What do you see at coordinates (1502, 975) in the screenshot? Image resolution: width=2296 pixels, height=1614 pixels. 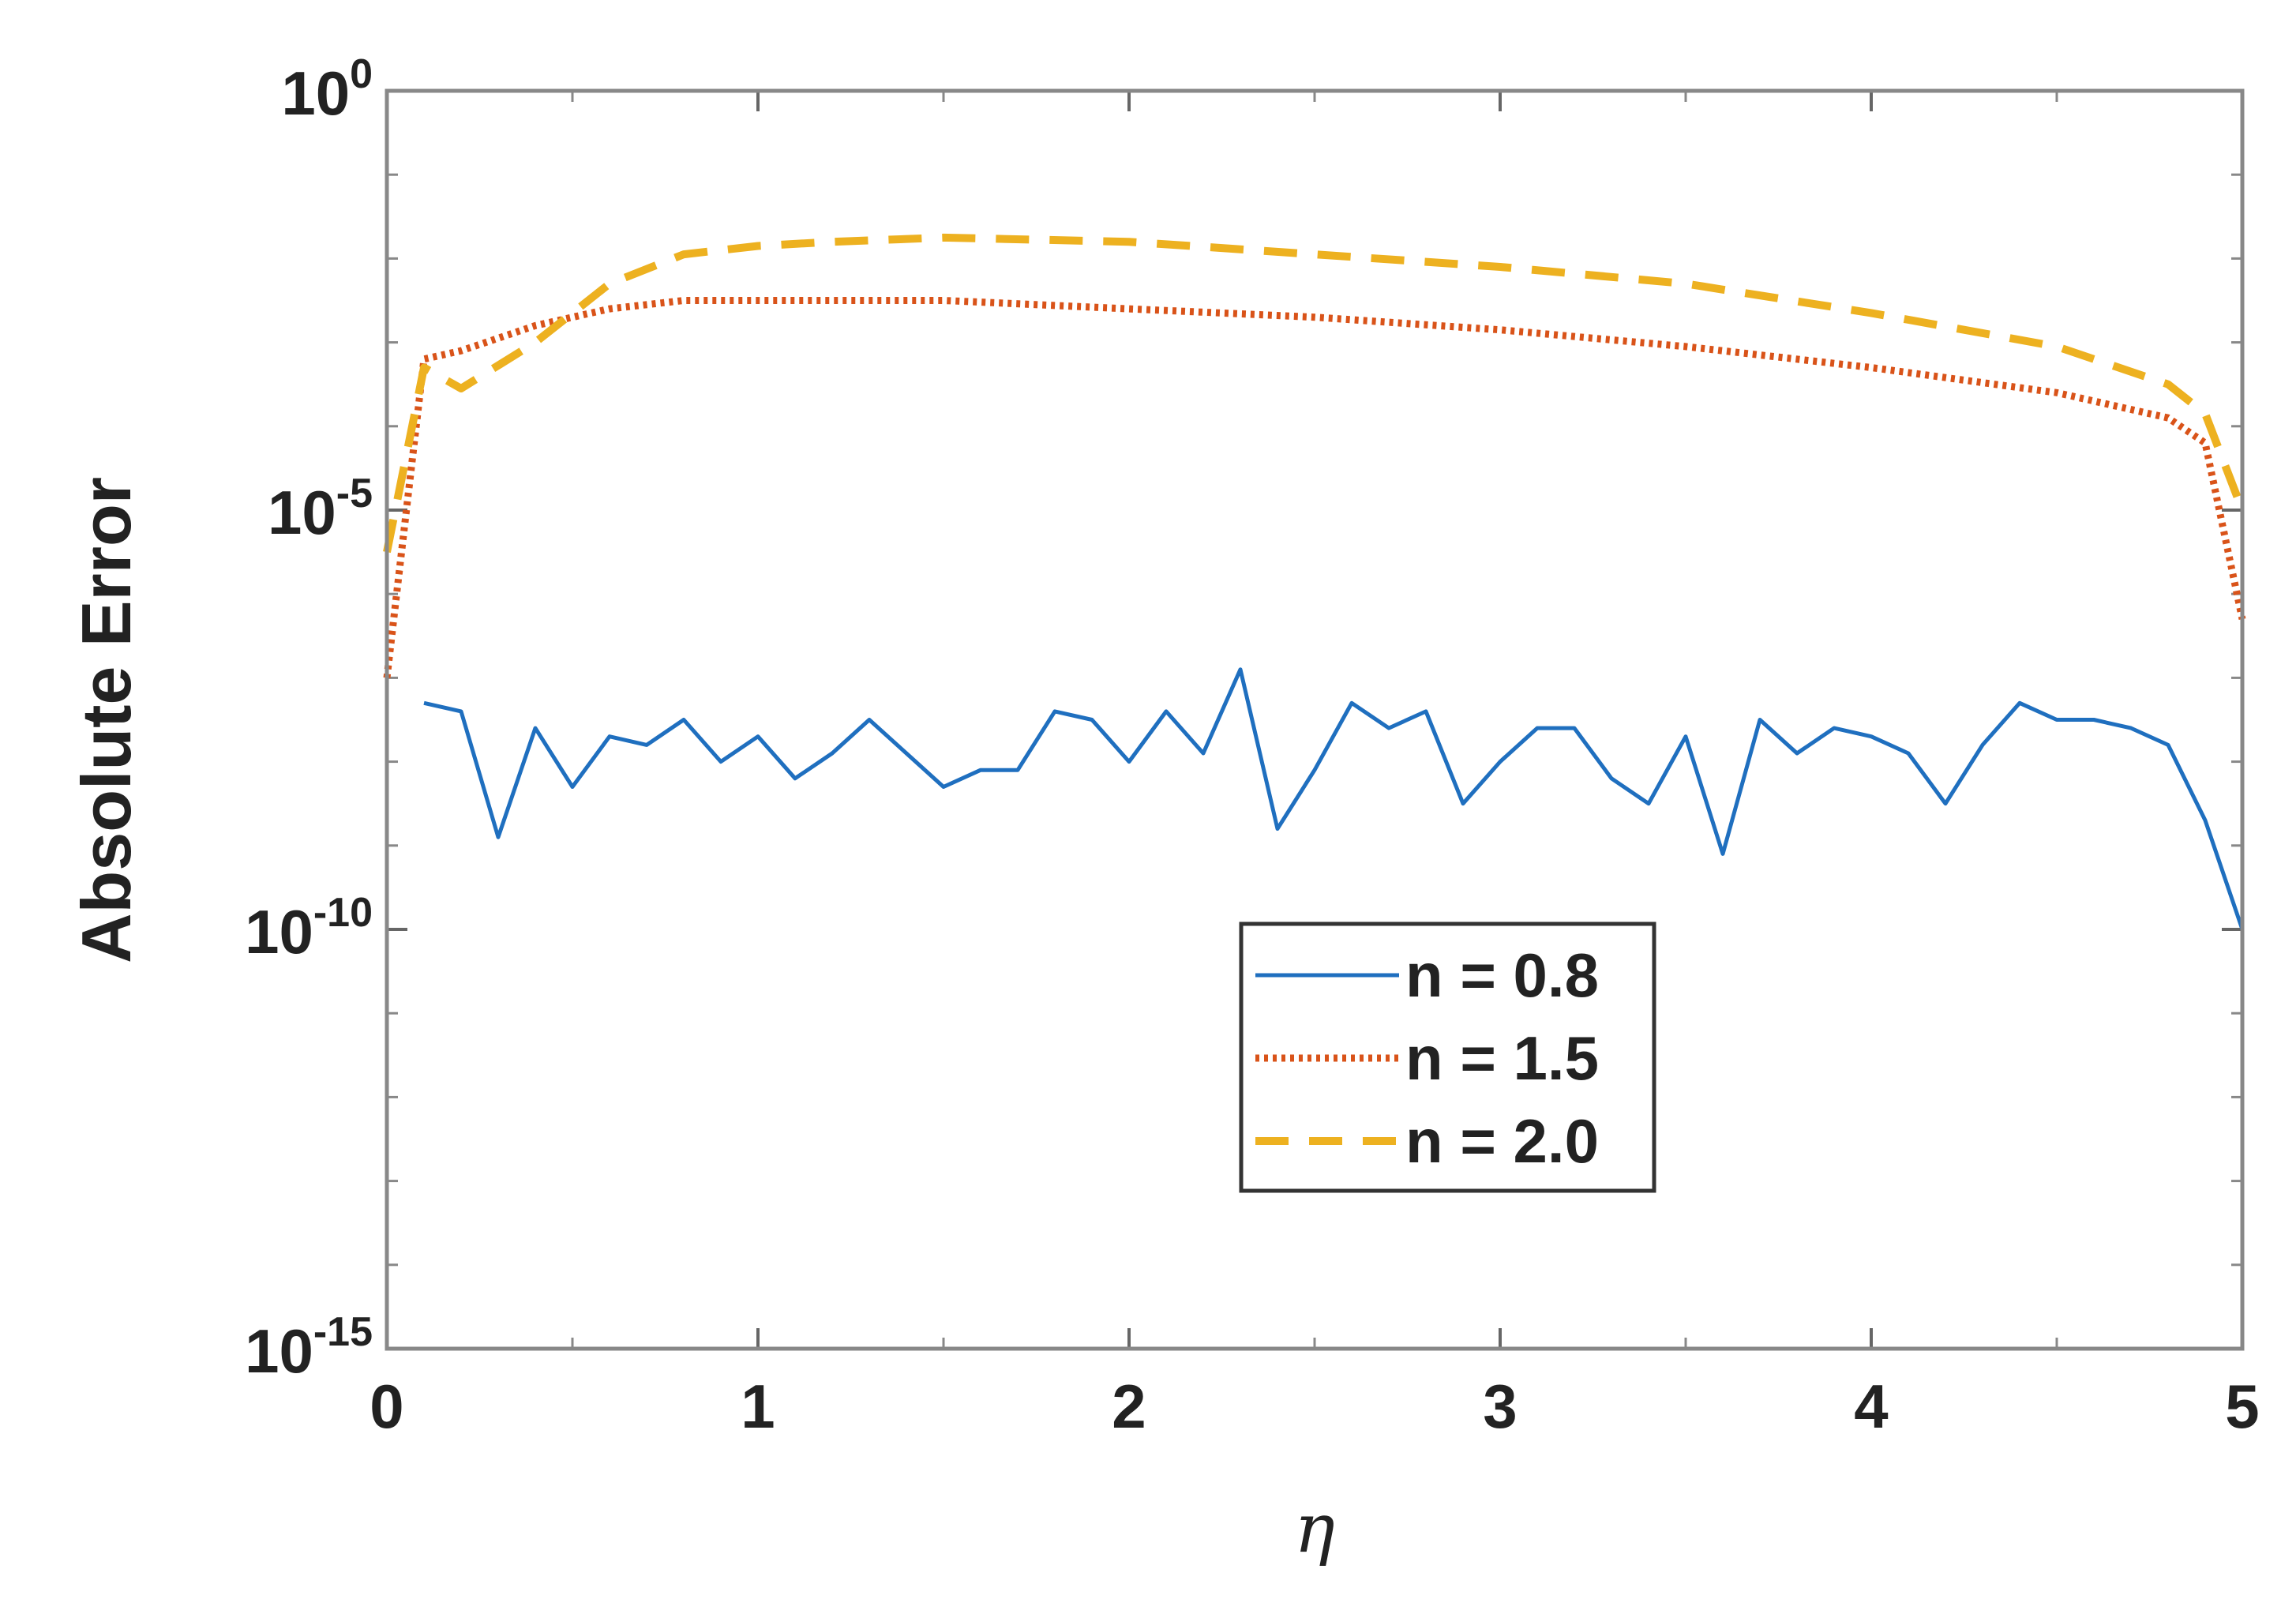 I see `legend-label-n-0-8: n = 0.8` at bounding box center [1502, 975].